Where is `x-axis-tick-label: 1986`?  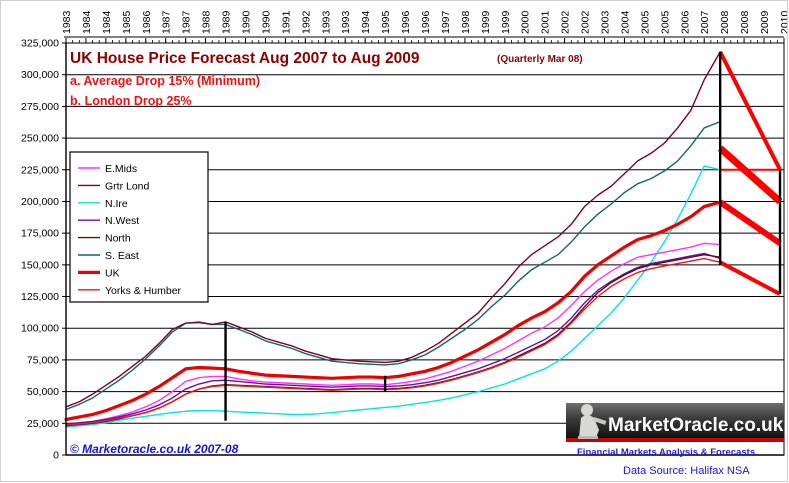
x-axis-tick-label: 1986 is located at coordinates (147, 22).